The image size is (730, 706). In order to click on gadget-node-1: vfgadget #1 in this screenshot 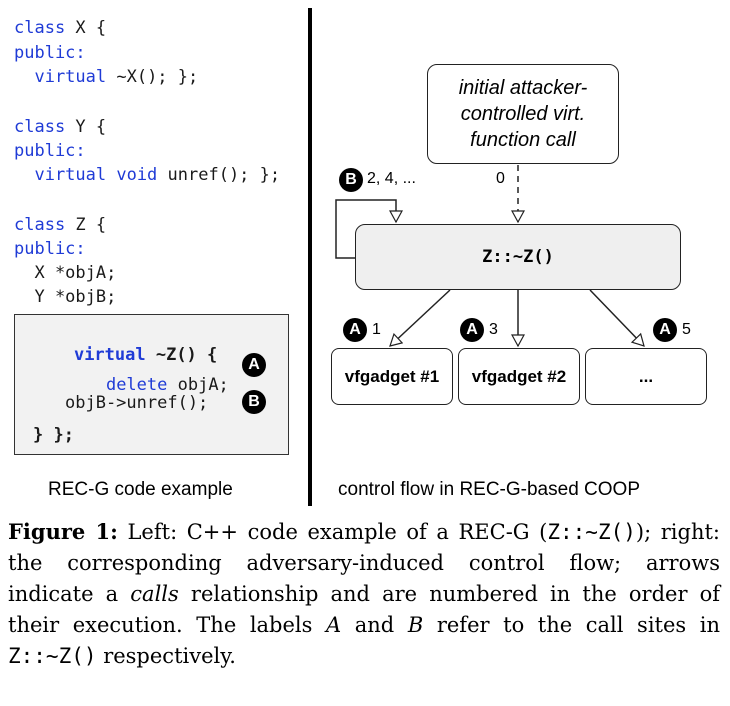, I will do `click(392, 376)`.